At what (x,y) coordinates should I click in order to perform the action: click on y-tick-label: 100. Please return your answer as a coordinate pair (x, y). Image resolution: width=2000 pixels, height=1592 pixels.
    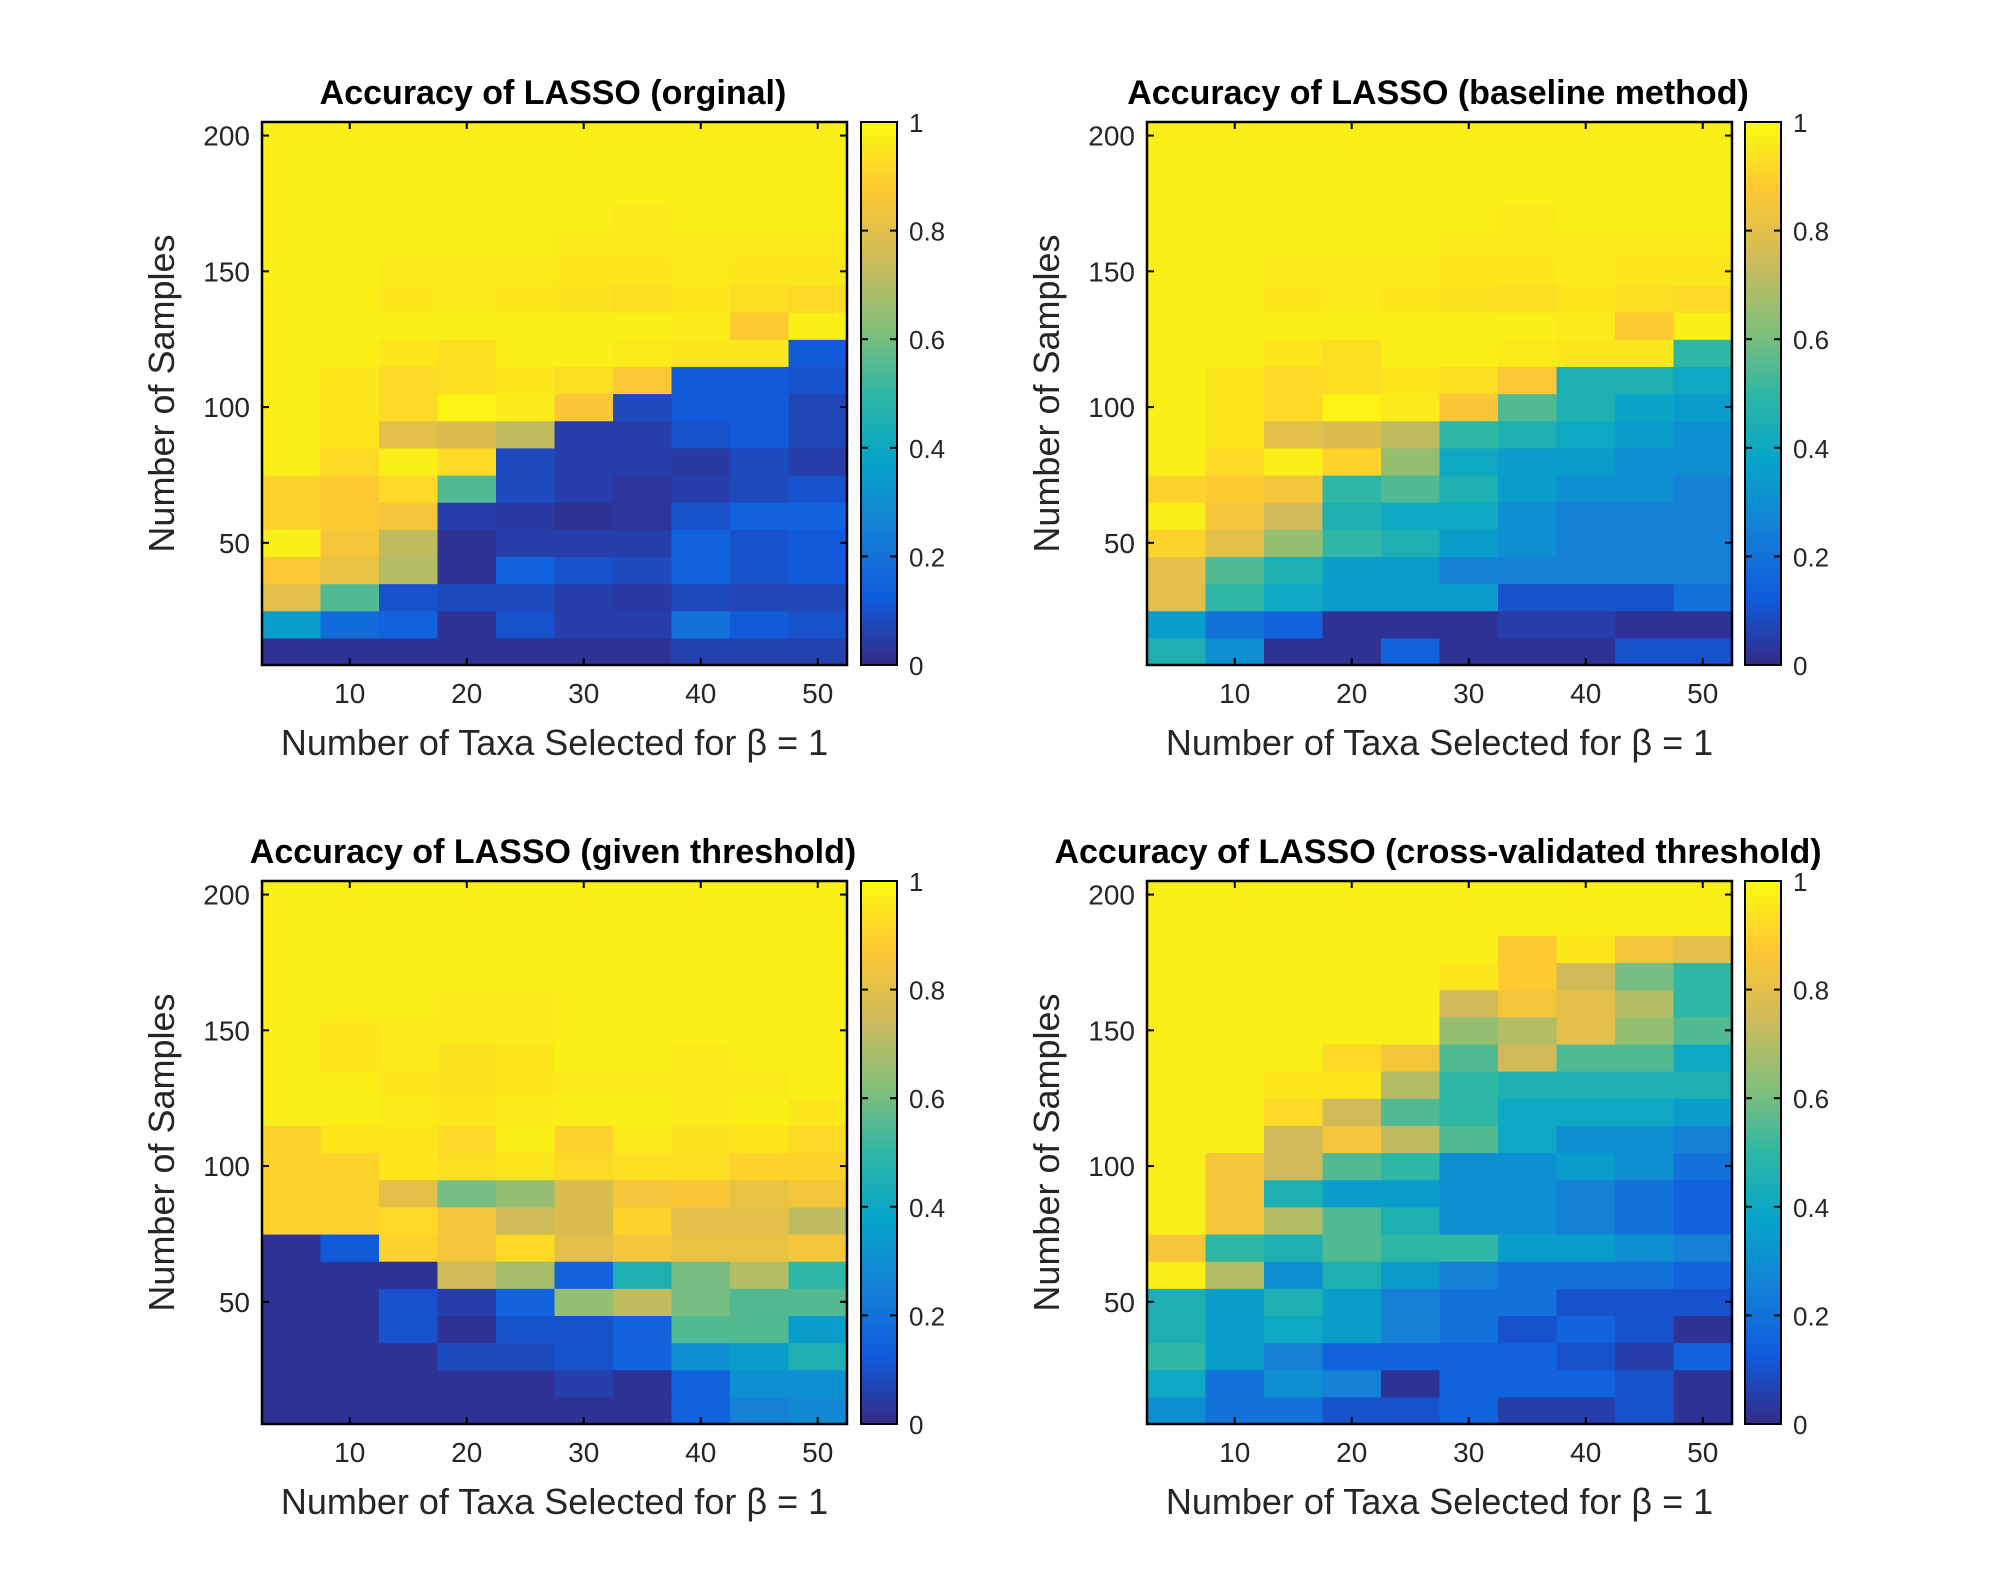
    Looking at the image, I should click on (1111, 407).